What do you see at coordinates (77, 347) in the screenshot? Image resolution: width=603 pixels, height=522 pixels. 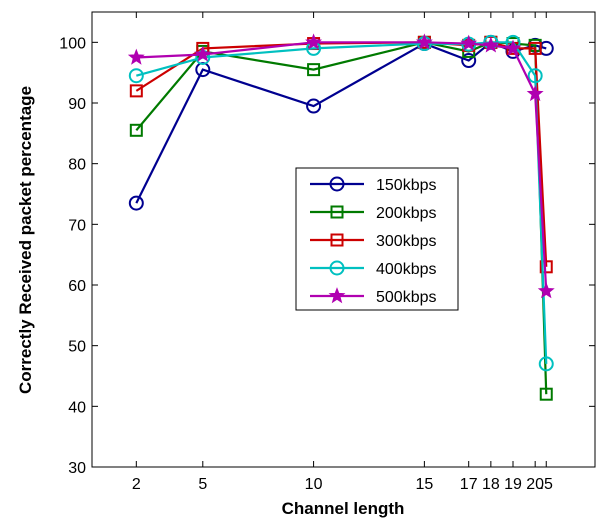 I see `y-tick-label: 50` at bounding box center [77, 347].